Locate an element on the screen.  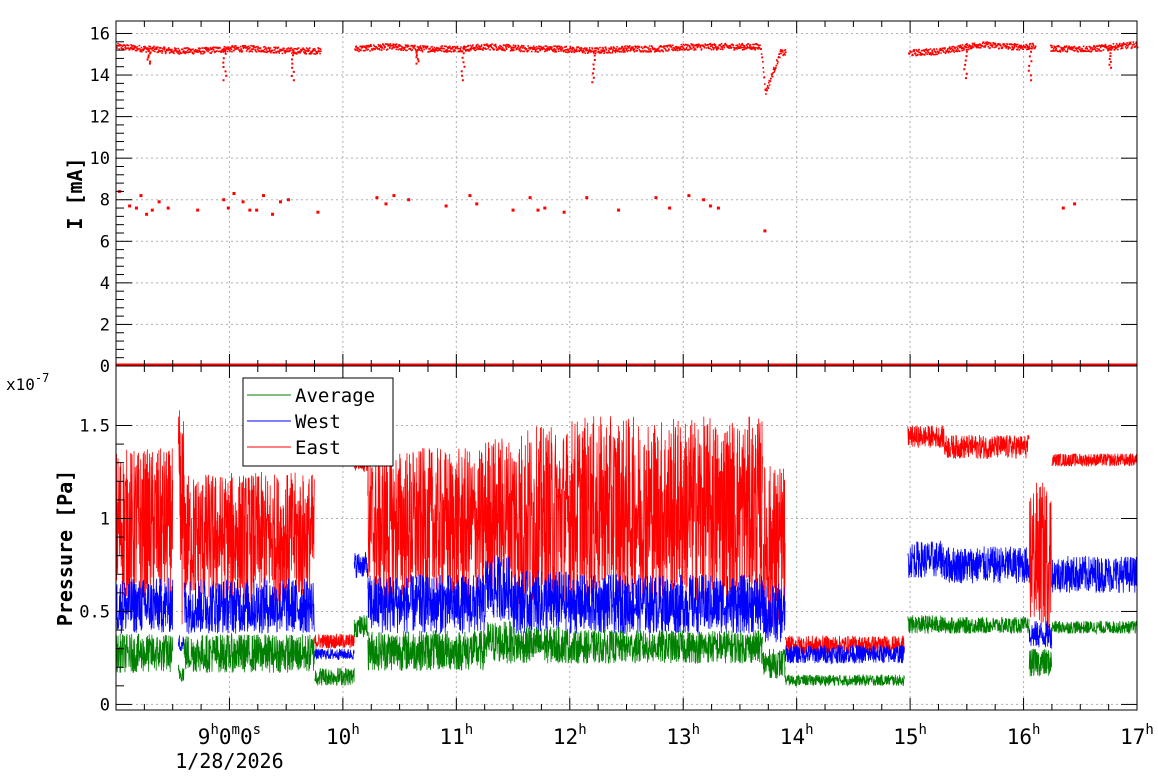
current-y-tick-label: 4 is located at coordinates (105, 284).